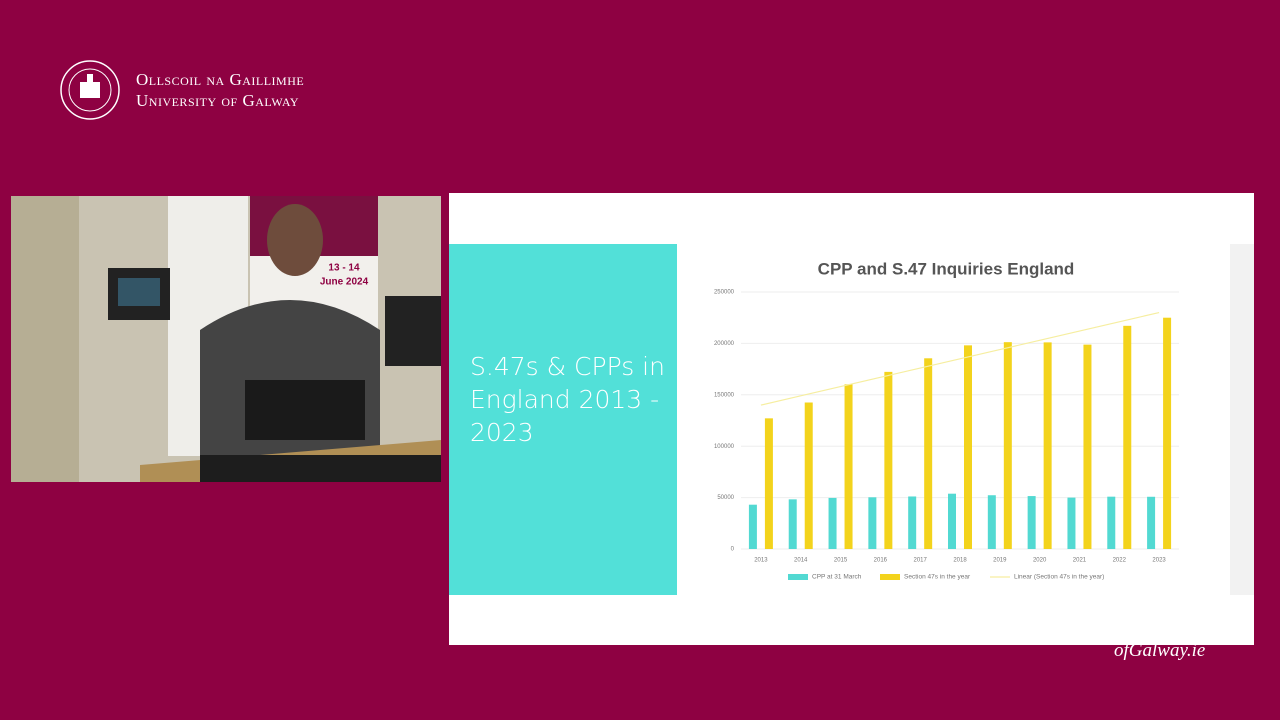 The width and height of the screenshot is (1280, 720). Describe the element at coordinates (724, 447) in the screenshot. I see `y-tick-label: 100000` at that location.